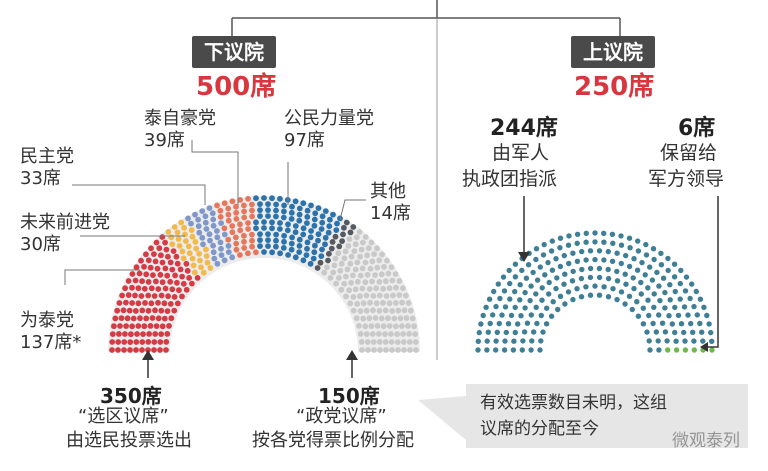 This screenshot has width=768, height=471. Describe the element at coordinates (712, 272) in the screenshot. I see `arrow-military` at that location.